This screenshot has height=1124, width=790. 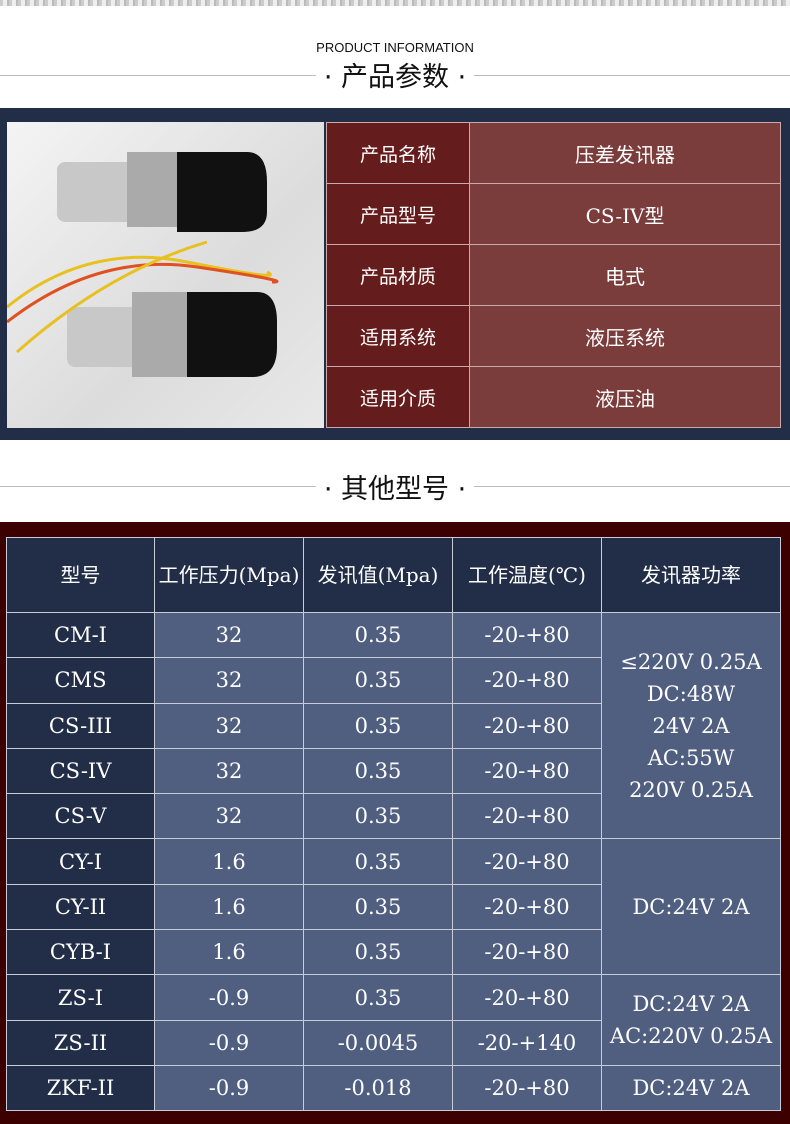 I want to click on cell-signal: -0.0045, so click(x=378, y=1042).